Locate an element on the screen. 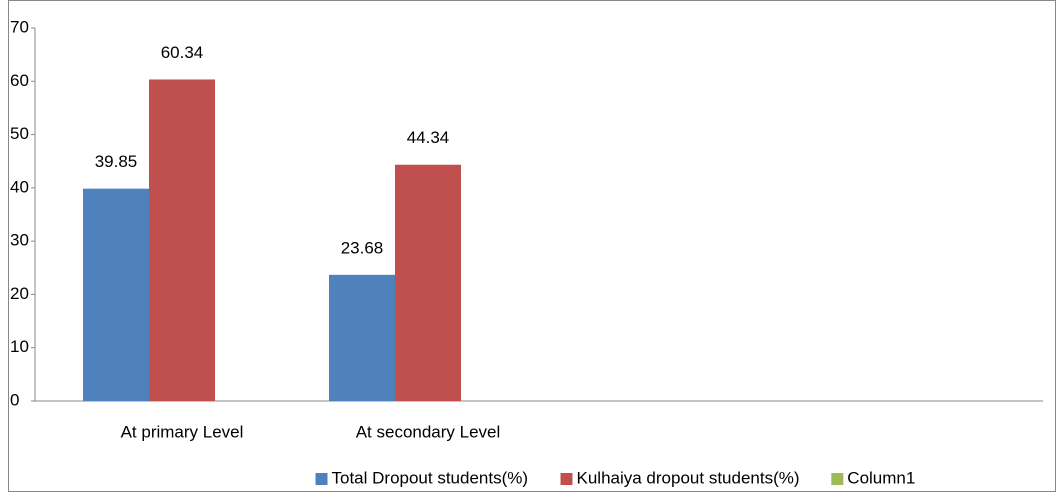  y-tick-label: 60 is located at coordinates (19, 80).